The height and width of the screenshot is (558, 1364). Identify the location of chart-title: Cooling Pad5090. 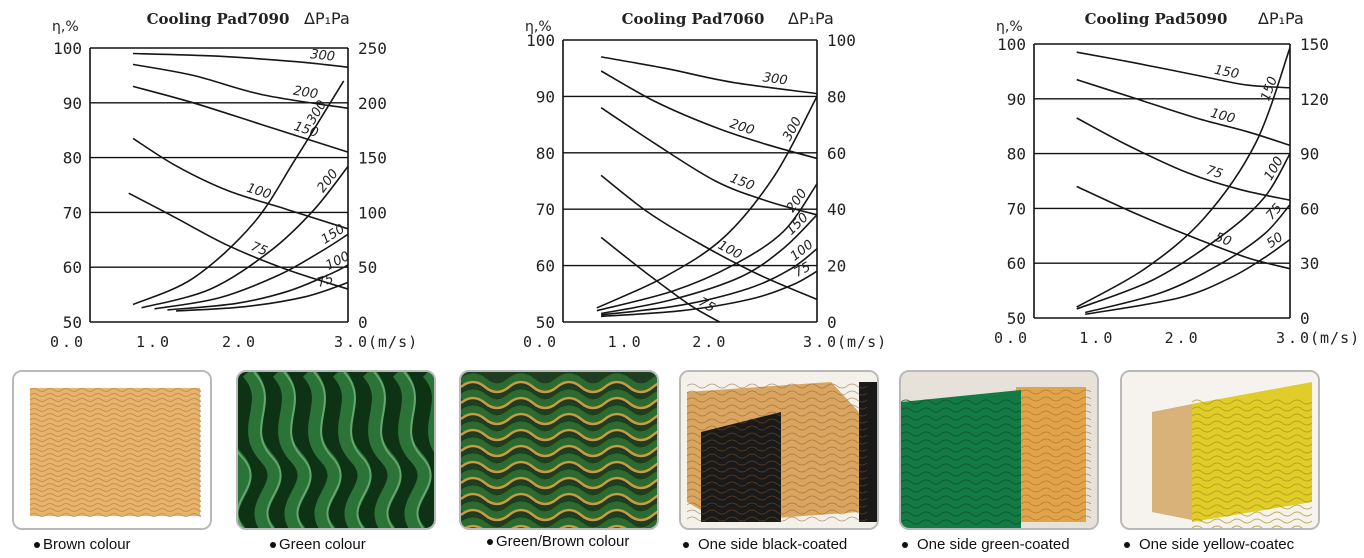
(1156, 19).